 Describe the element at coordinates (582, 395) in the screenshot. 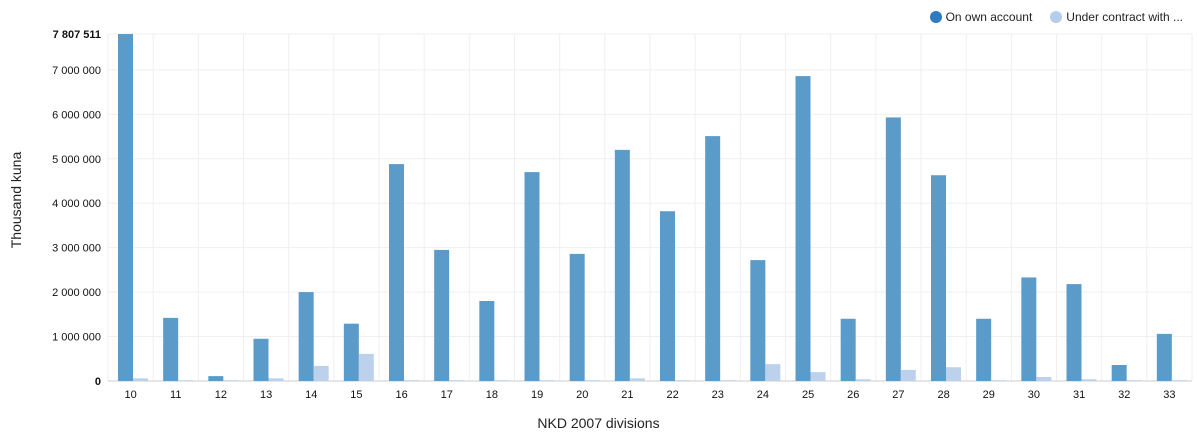

I see `x-tick-label: 20` at that location.